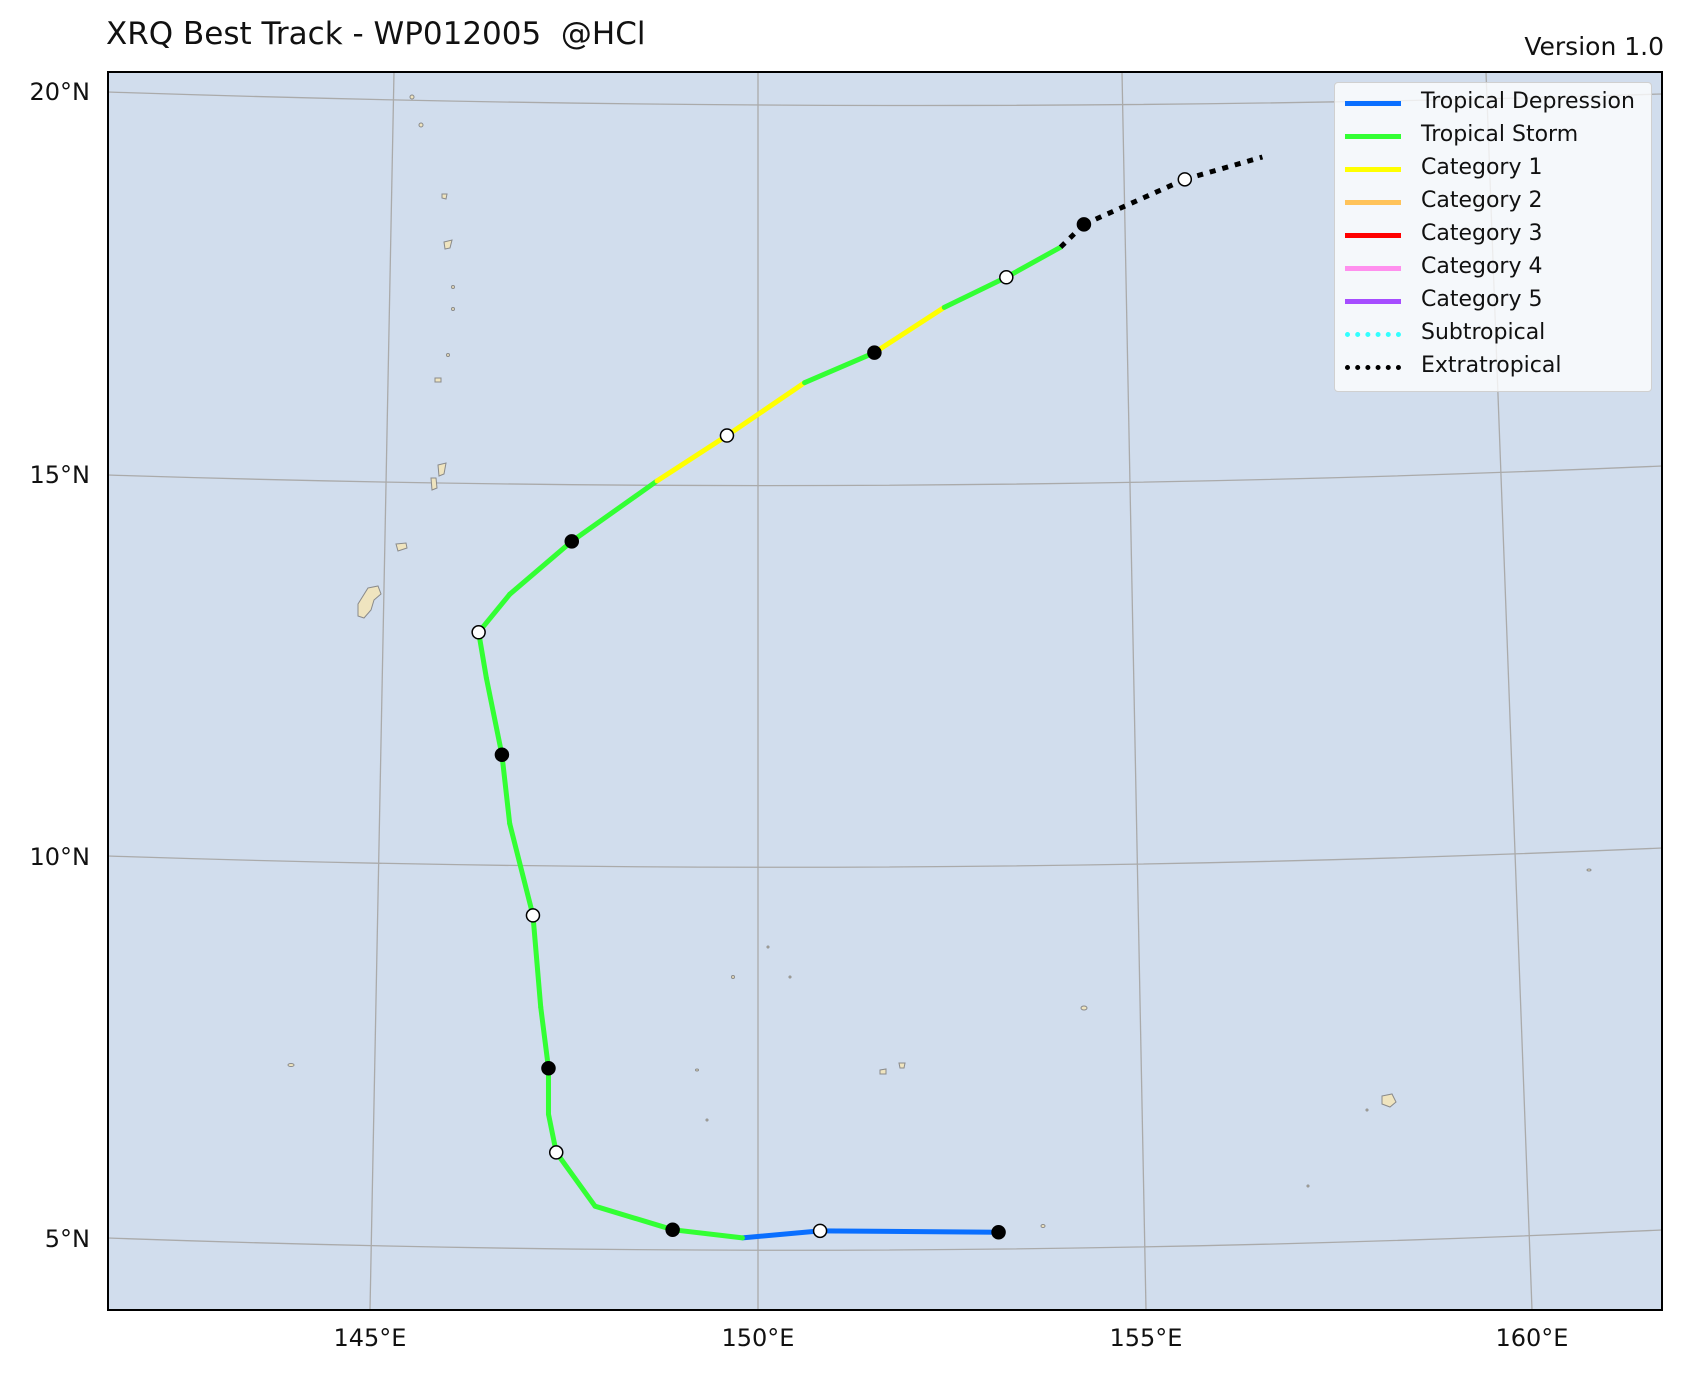 The height and width of the screenshot is (1373, 1682). Describe the element at coordinates (1482, 233) in the screenshot. I see `legend-label: Category 3` at that location.